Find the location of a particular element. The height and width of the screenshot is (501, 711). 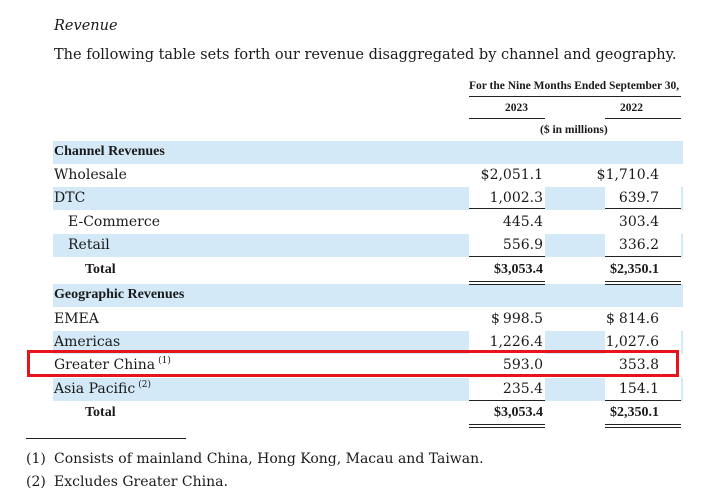

row-label-text: Wholesale is located at coordinates (90, 175).